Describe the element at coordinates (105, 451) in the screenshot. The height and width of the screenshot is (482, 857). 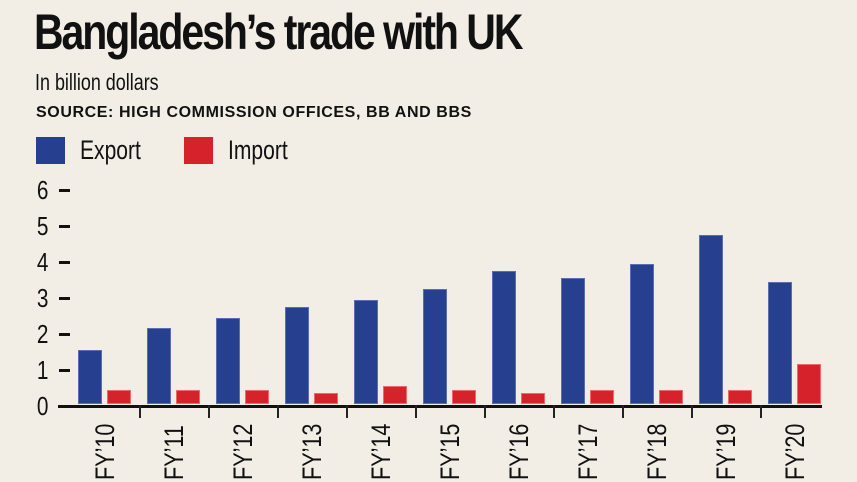
I see `x-tick-label: FY’10` at that location.